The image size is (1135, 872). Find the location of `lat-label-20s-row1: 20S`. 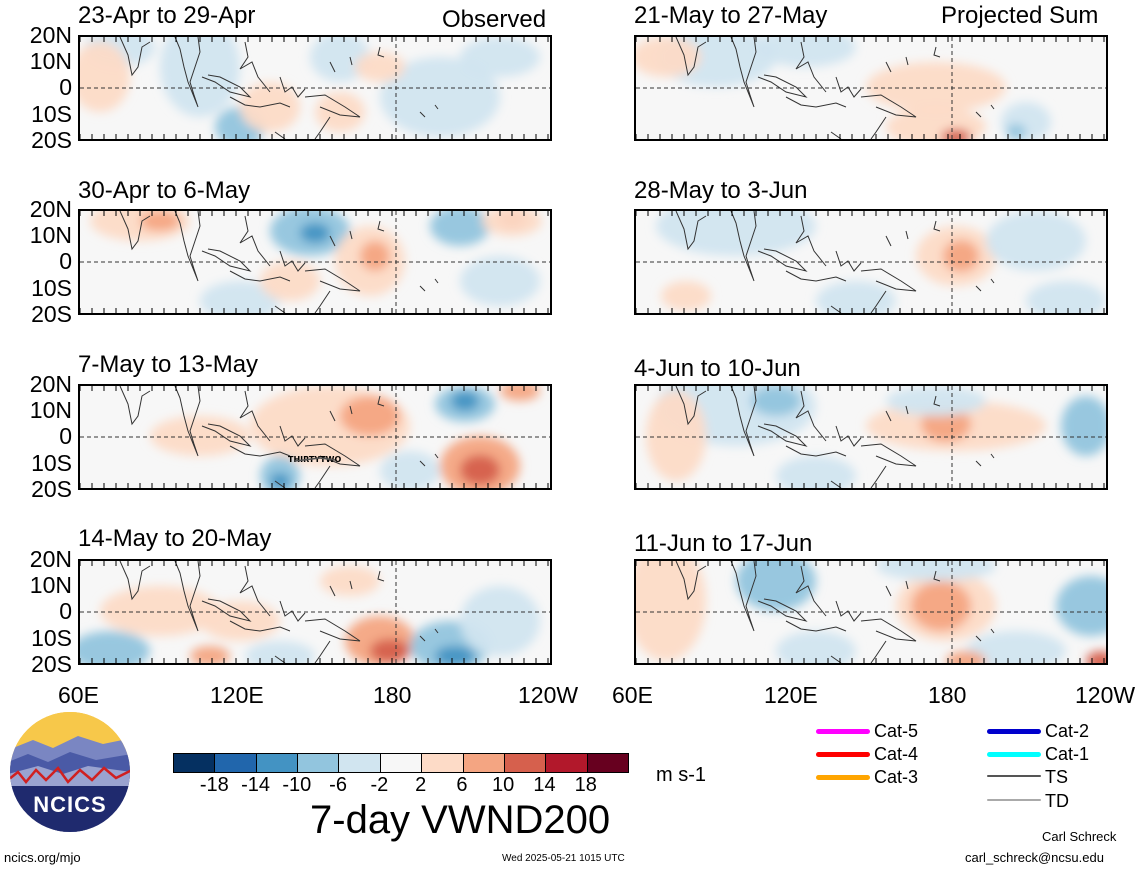

lat-label-20s-row1: 20S is located at coordinates (51, 140).